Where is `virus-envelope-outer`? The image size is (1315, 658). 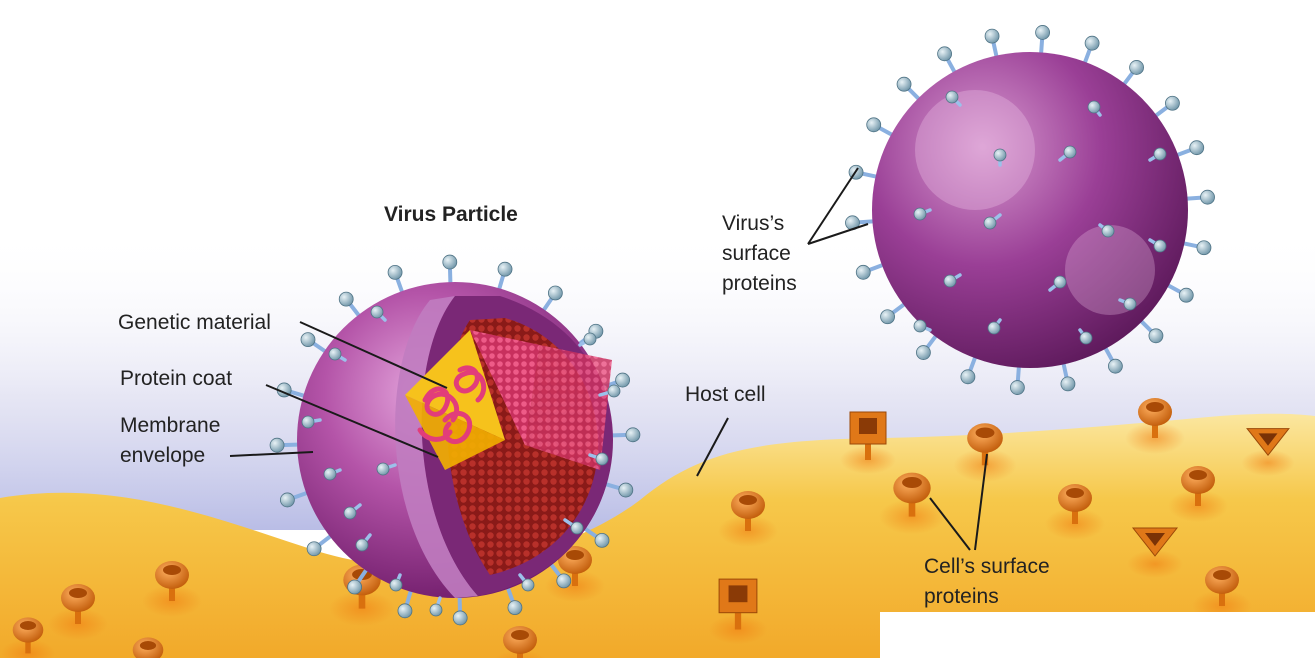
virus-envelope-outer is located at coordinates (1030, 210).